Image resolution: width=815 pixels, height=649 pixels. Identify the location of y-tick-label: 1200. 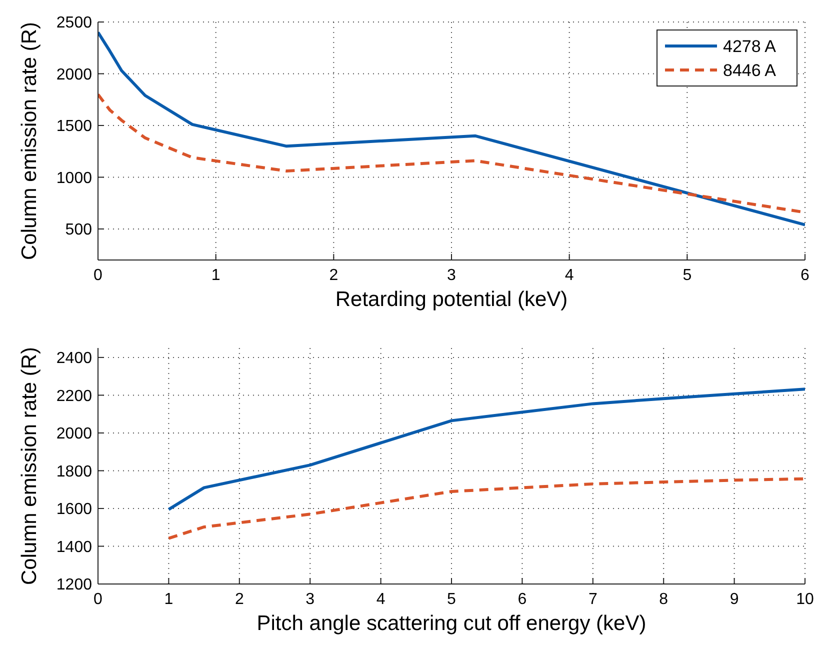
(74, 585).